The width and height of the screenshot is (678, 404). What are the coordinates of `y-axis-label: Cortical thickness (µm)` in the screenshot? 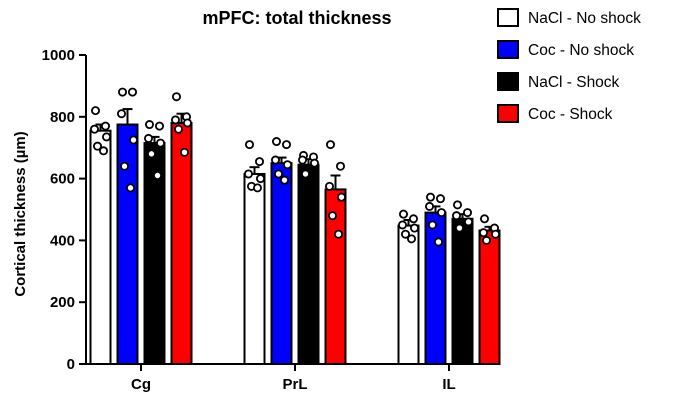 It's located at (20, 213).